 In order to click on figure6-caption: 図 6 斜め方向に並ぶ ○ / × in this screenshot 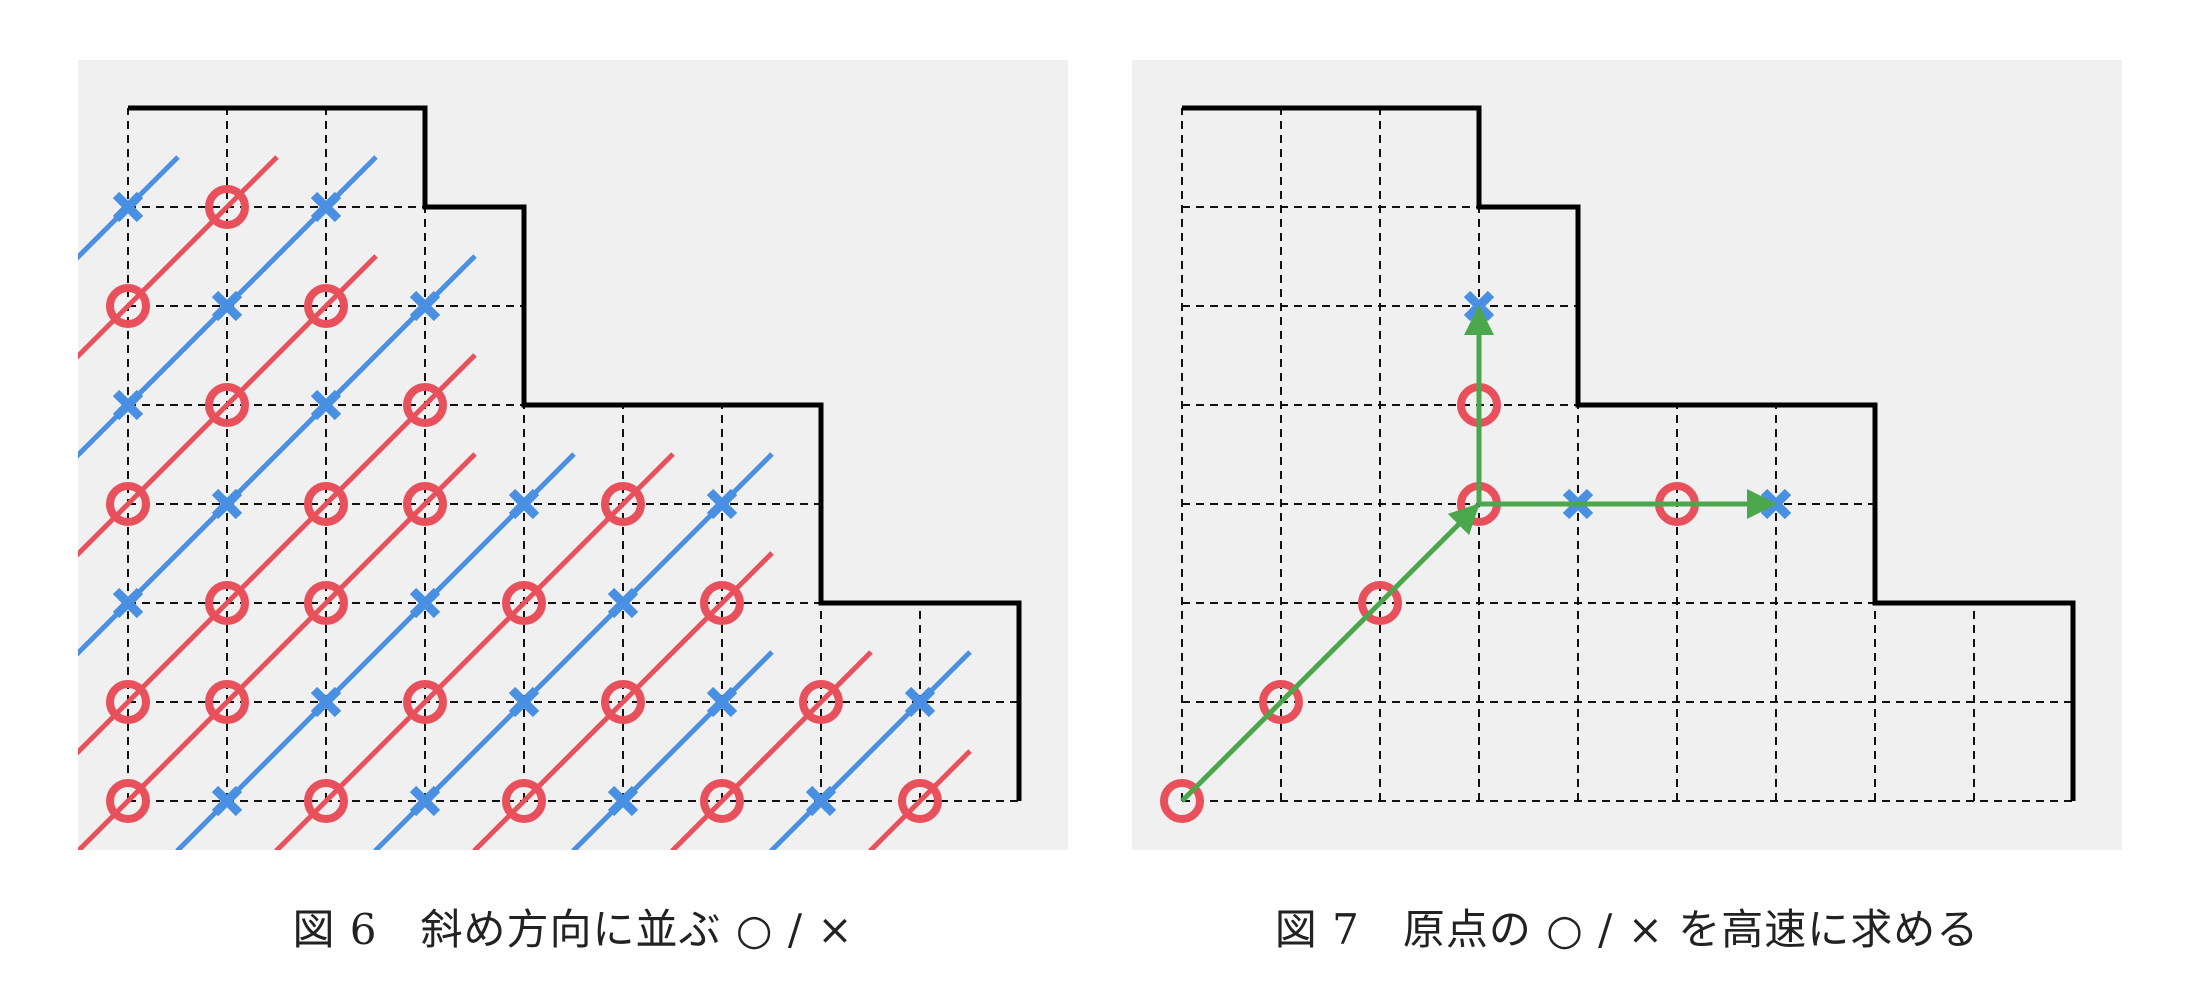, I will do `click(573, 929)`.